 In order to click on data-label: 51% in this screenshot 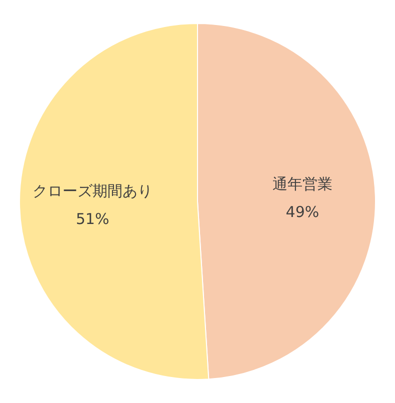, I will do `click(93, 219)`.